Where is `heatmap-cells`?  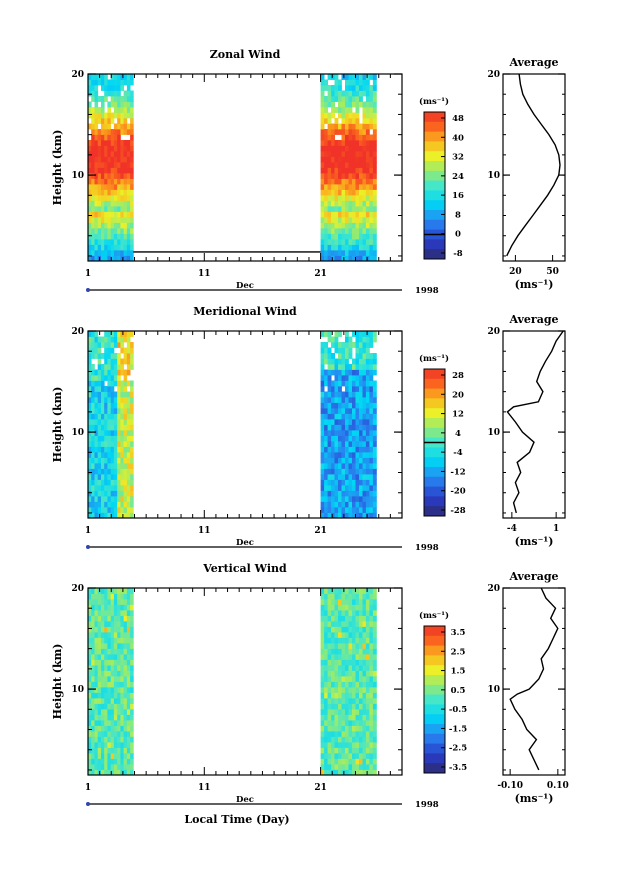 heatmap-cells is located at coordinates (232, 425).